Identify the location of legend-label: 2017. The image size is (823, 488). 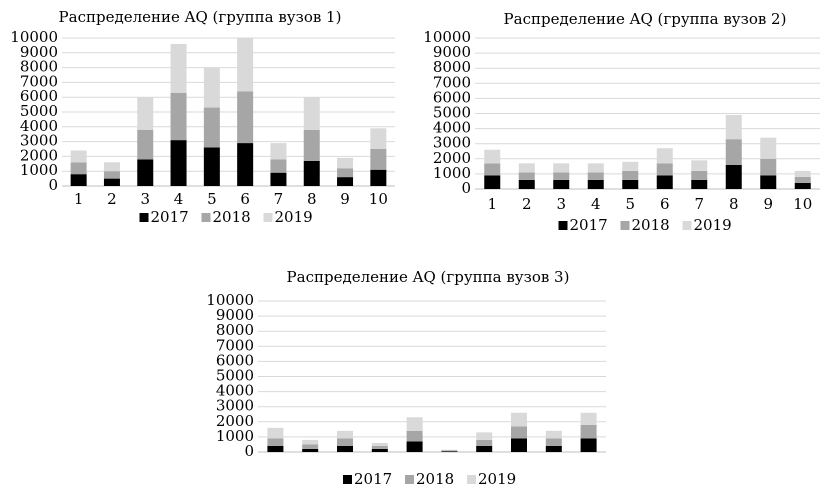
(170, 217).